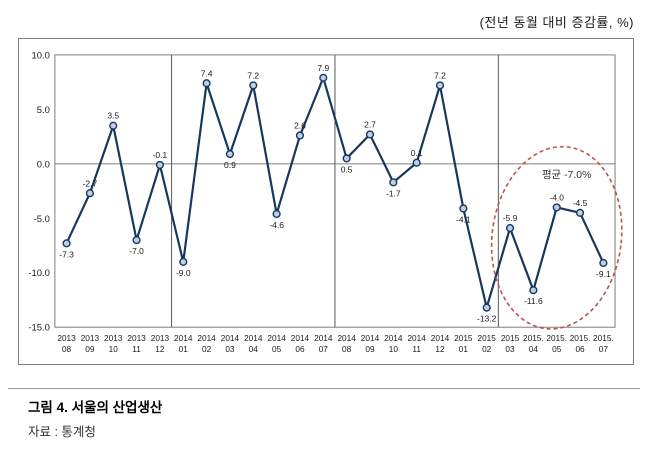  What do you see at coordinates (324, 388) in the screenshot?
I see `caption-divider` at bounding box center [324, 388].